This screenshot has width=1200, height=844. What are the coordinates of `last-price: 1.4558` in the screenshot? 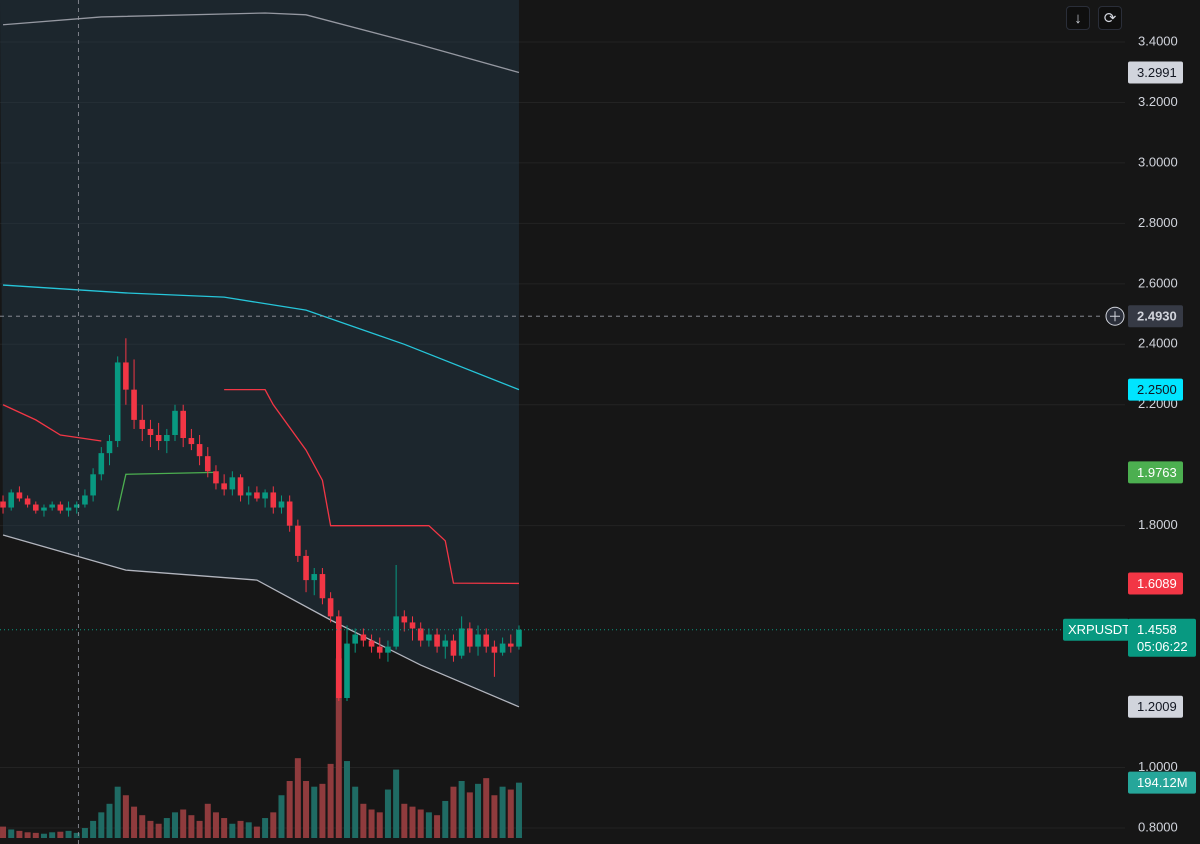 It's located at (1157, 629).